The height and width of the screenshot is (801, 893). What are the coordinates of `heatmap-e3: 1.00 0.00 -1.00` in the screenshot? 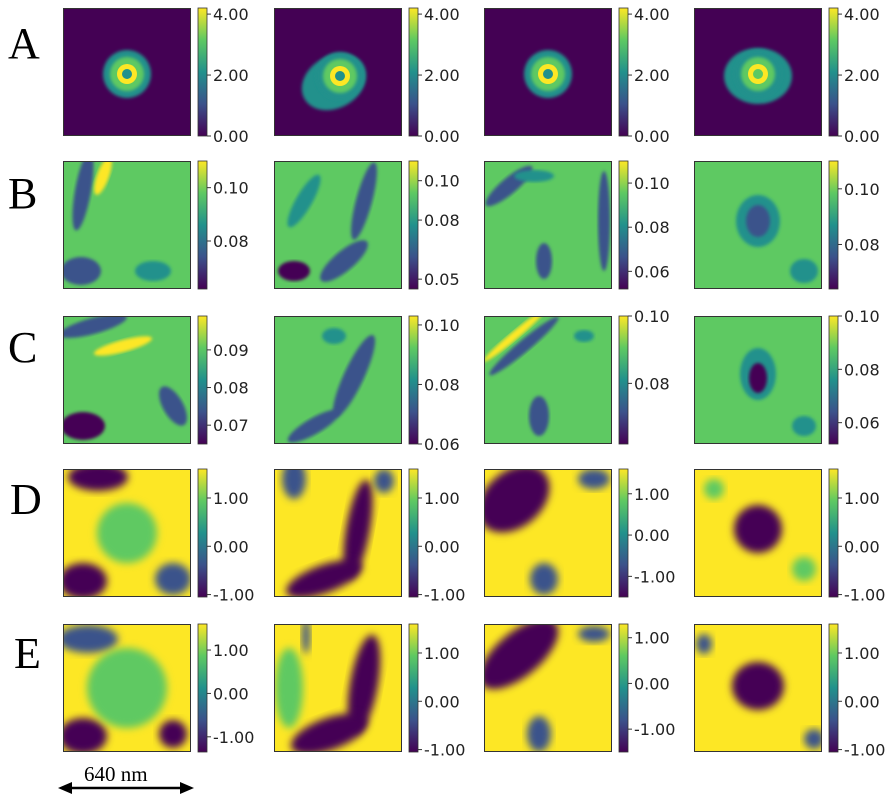 It's located at (579, 688).